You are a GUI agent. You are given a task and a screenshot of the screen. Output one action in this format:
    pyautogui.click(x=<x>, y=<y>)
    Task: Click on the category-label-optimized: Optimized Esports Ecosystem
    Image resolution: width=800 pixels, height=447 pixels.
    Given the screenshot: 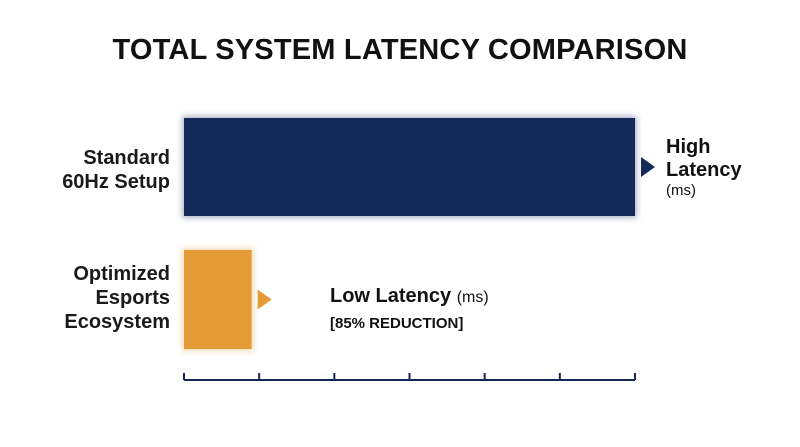 What is the action you would take?
    pyautogui.click(x=90, y=298)
    